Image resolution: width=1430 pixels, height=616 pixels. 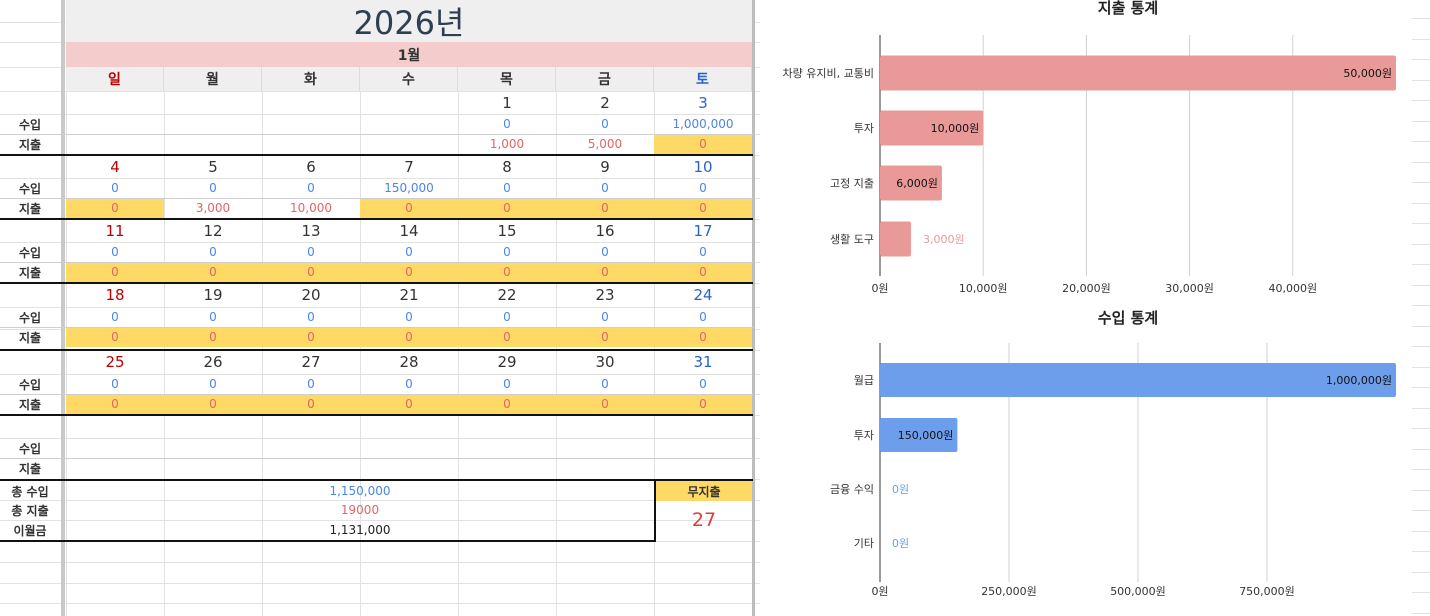 What do you see at coordinates (507, 144) in the screenshot?
I see `expense-cell: 1,000` at bounding box center [507, 144].